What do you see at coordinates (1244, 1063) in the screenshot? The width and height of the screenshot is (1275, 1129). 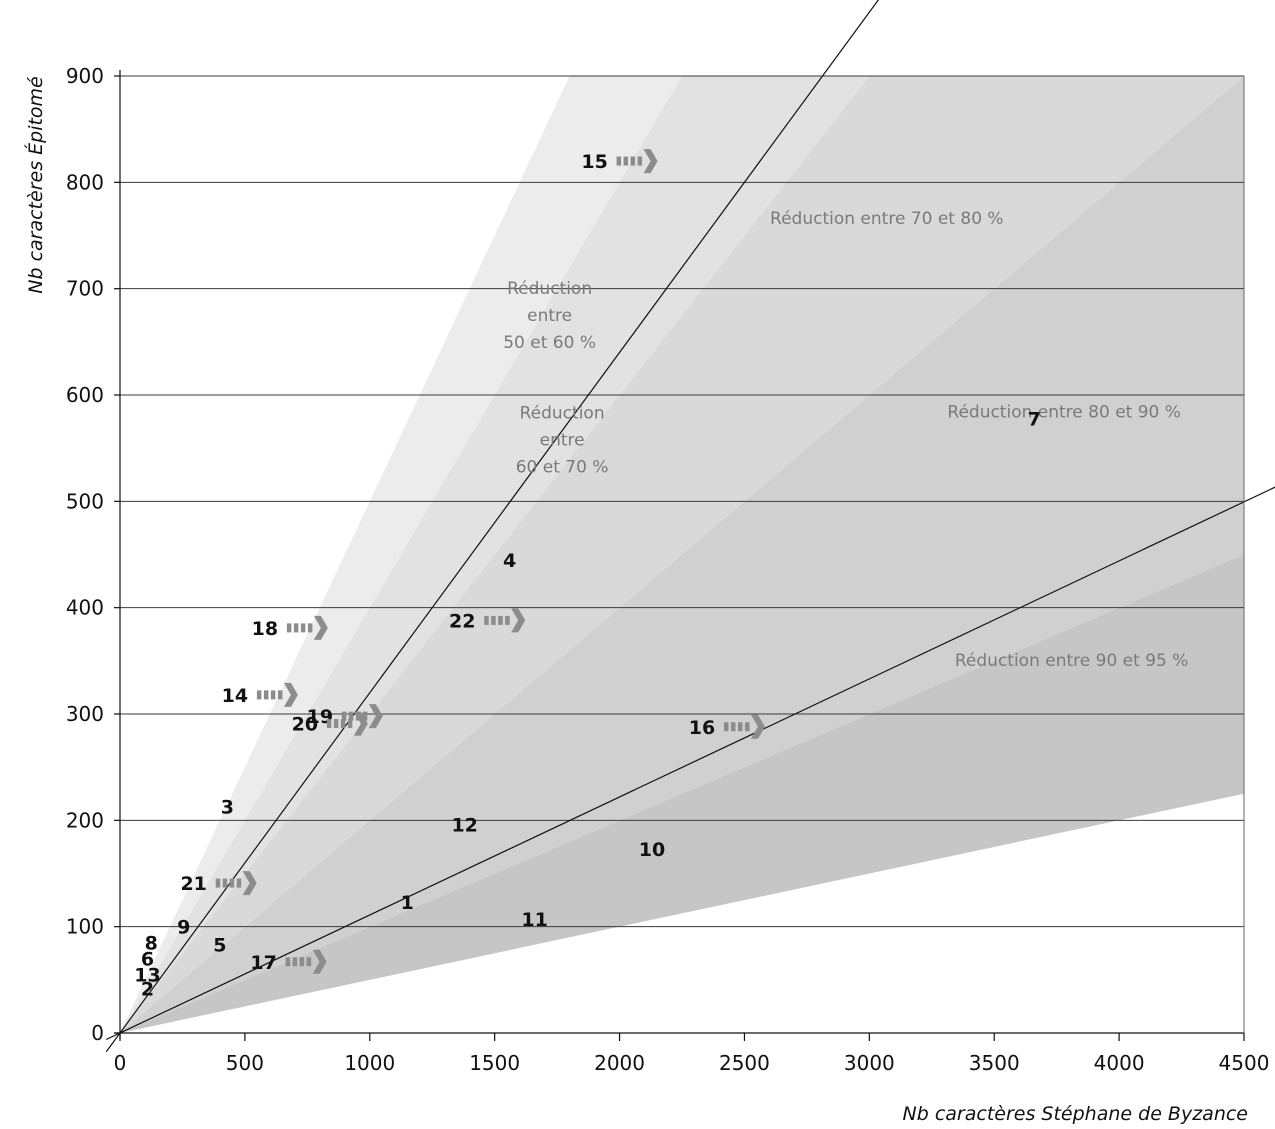 I see `x-tick-label: 4500` at bounding box center [1244, 1063].